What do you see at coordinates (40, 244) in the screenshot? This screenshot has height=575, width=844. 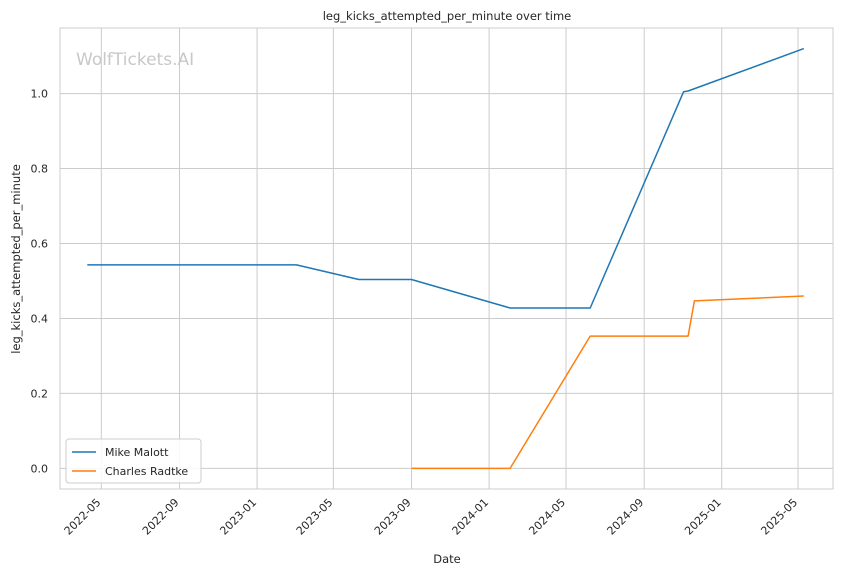 I see `y-tick-label: 0.6` at bounding box center [40, 244].